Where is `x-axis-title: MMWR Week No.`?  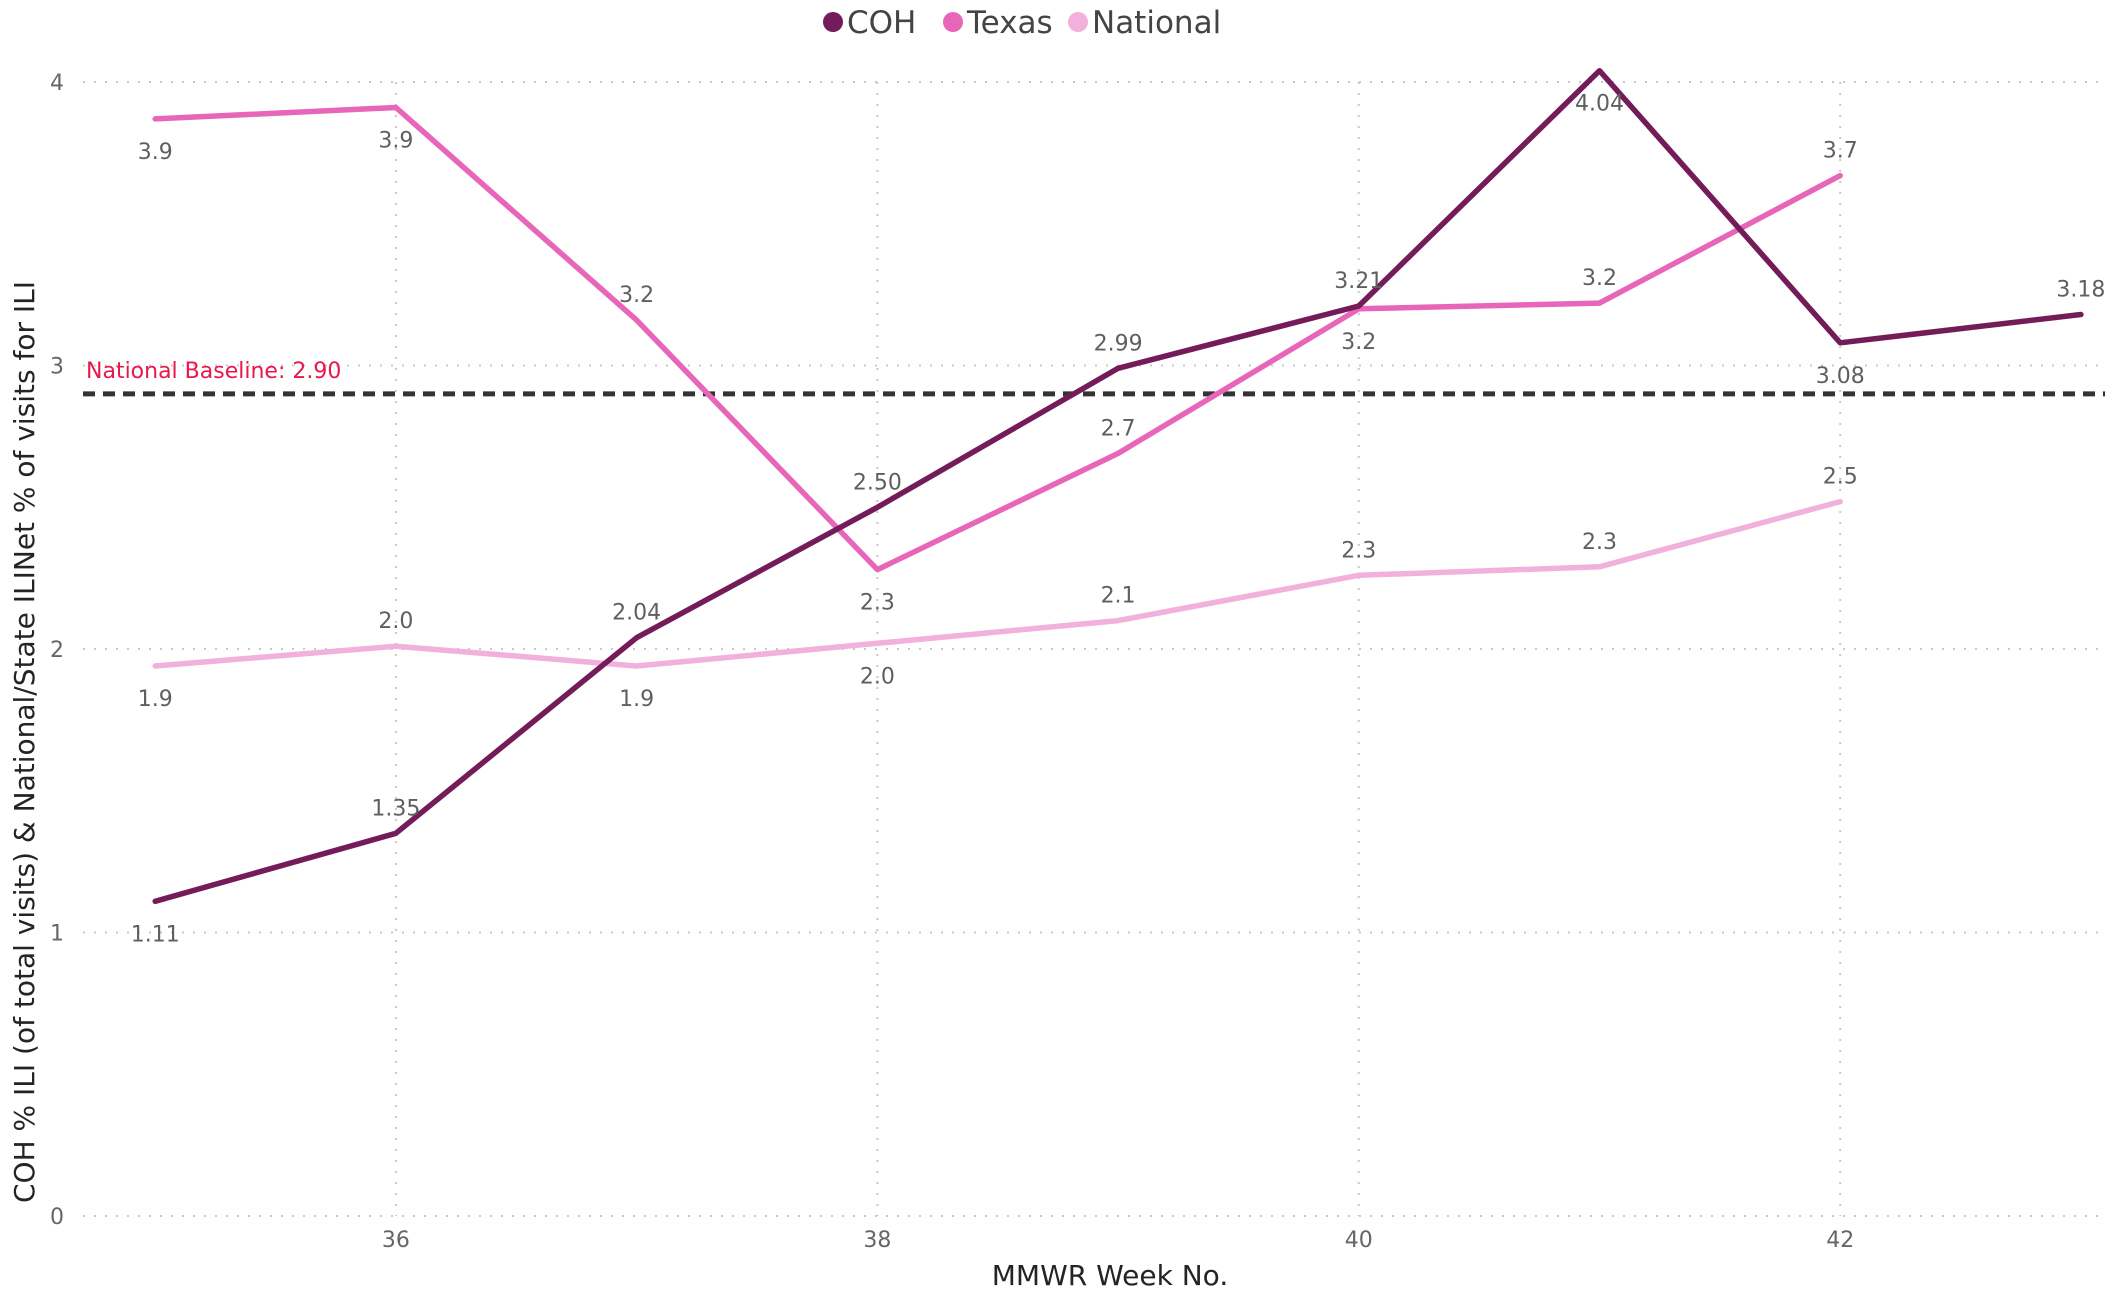
x-axis-title: MMWR Week No. is located at coordinates (1110, 1275).